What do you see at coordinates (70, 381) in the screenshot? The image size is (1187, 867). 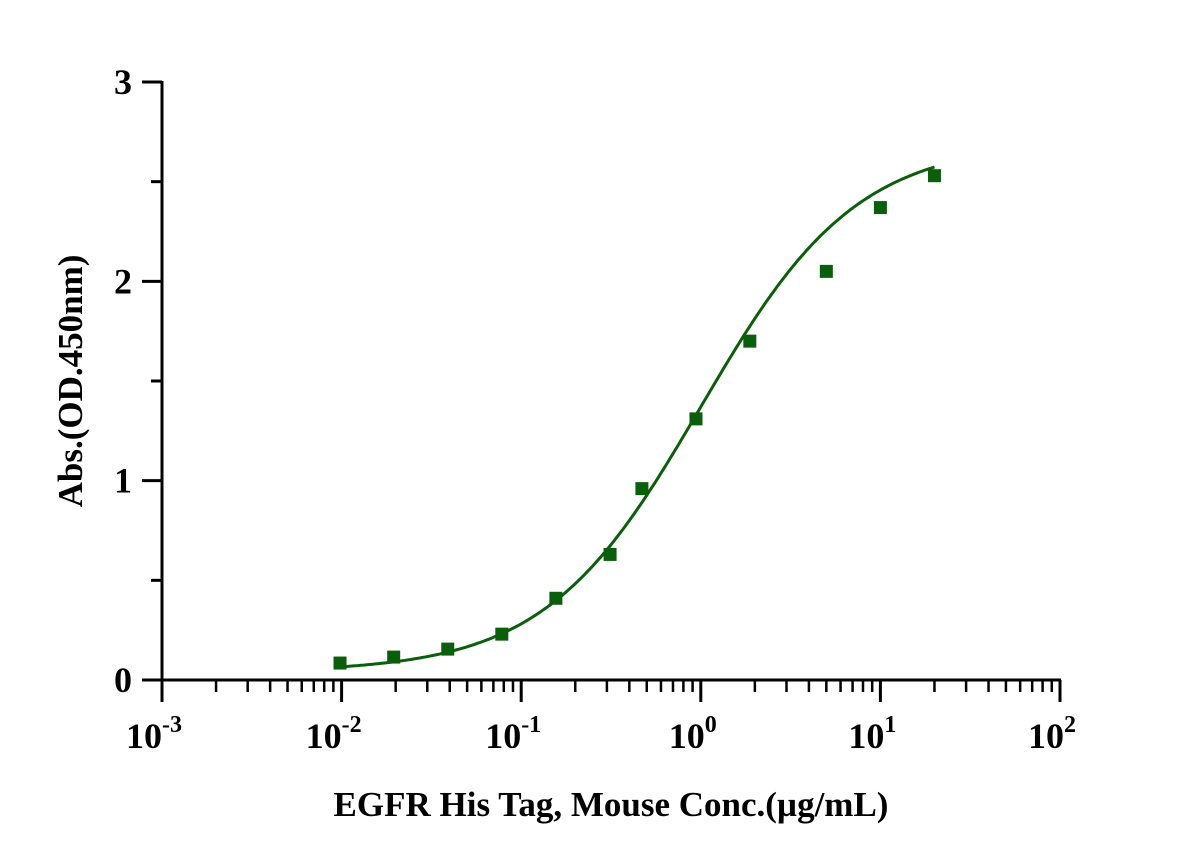 I see `y-axis-label: Abs.(OD.450nm)` at bounding box center [70, 381].